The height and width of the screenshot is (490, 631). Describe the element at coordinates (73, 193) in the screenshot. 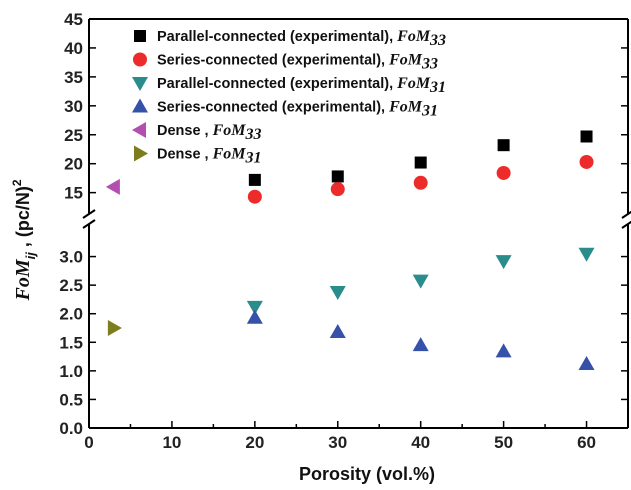

I see `y-tick-label: 15` at that location.